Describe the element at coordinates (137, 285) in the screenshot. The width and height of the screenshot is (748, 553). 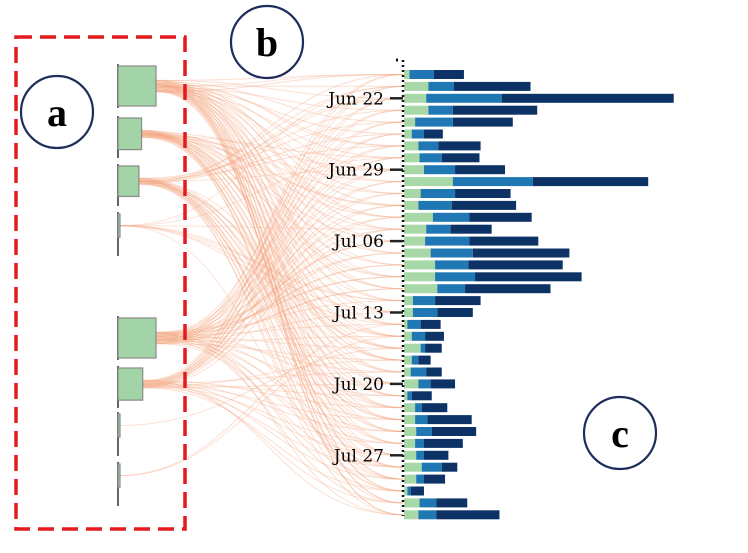
I see `cluster-nodes` at that location.